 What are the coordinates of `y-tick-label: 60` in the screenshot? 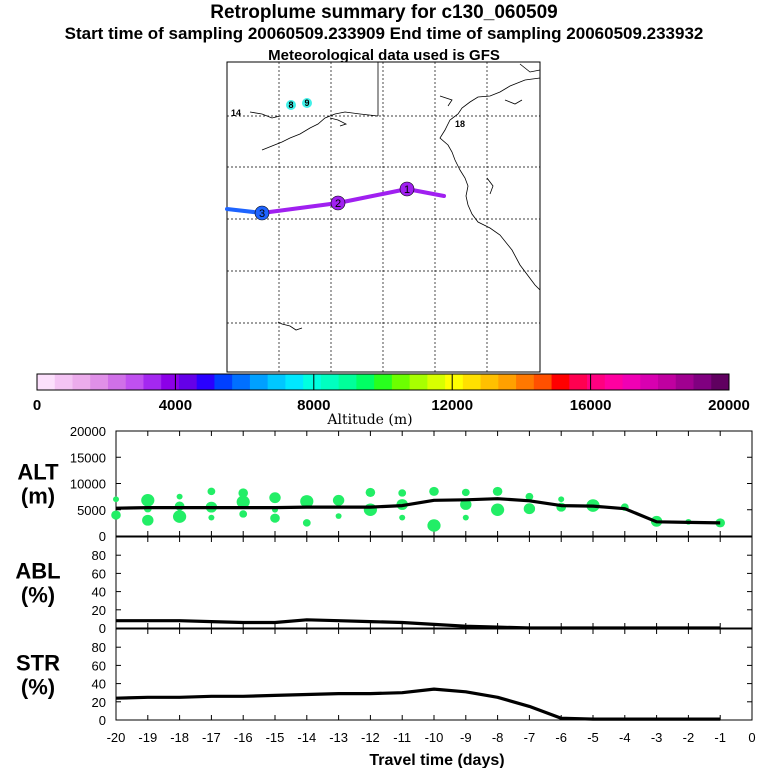 It's located at (99, 665).